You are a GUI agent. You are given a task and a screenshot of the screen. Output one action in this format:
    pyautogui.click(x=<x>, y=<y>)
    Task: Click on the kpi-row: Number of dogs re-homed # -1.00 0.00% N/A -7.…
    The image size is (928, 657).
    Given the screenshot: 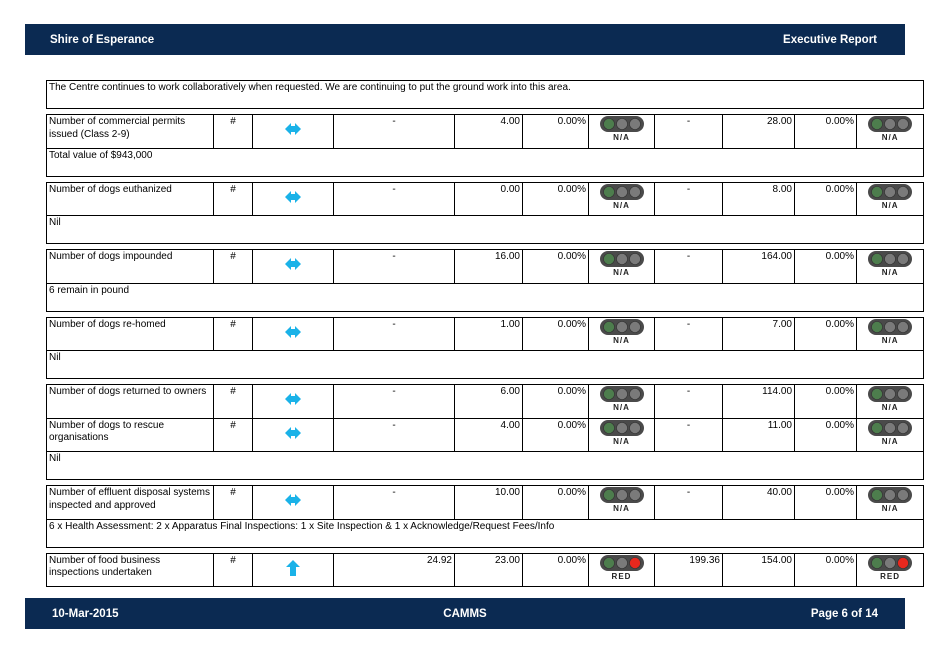 What is the action you would take?
    pyautogui.click(x=485, y=333)
    